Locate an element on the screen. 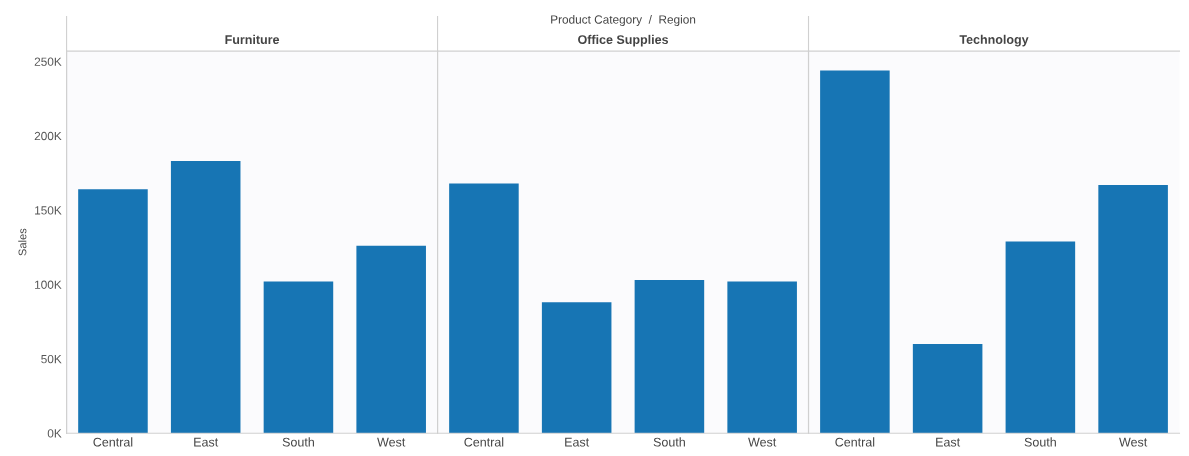 This screenshot has width=1189, height=456. y-axis-title: Sales is located at coordinates (22, 242).